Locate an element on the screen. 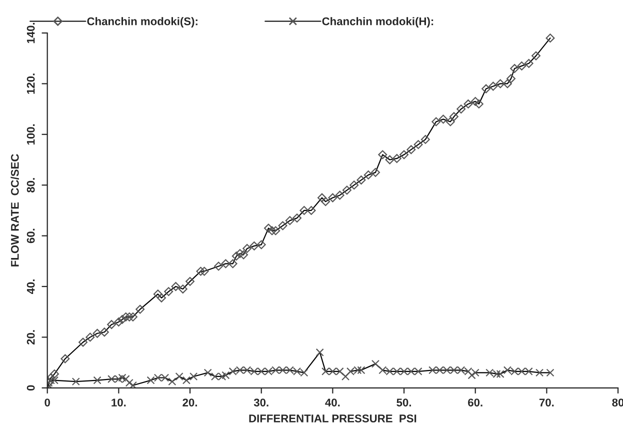  y-tick-label: 80. is located at coordinates (30, 185).